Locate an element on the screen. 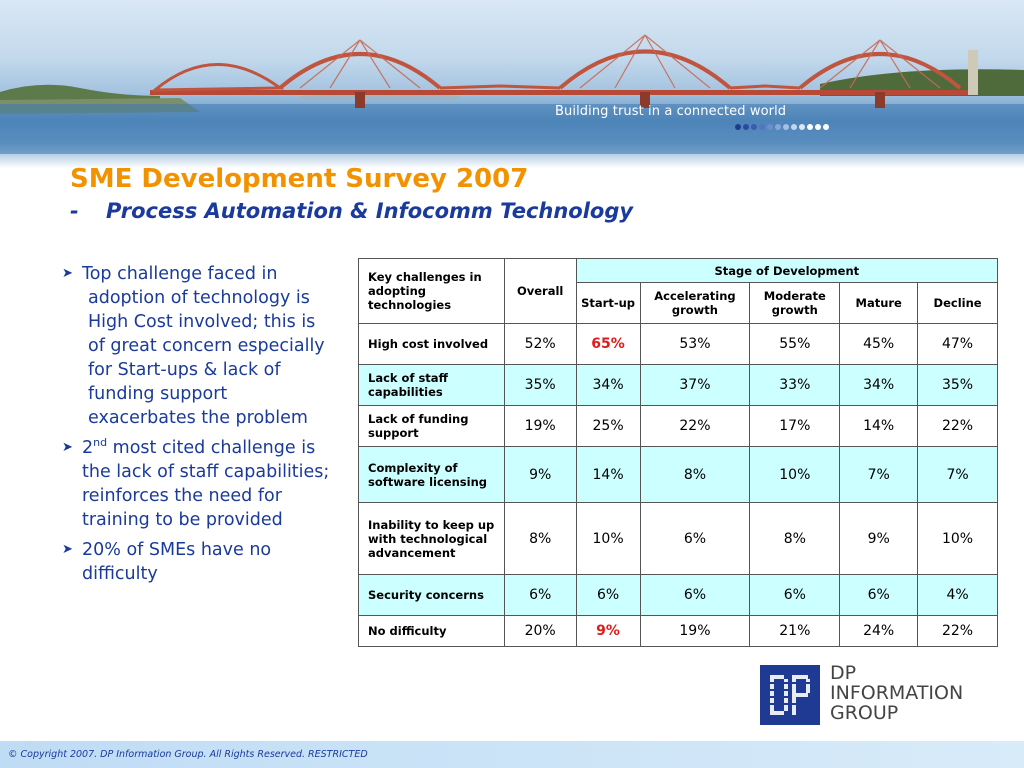  bullet-text: 20% of SMEs have no difficulty is located at coordinates (177, 562).